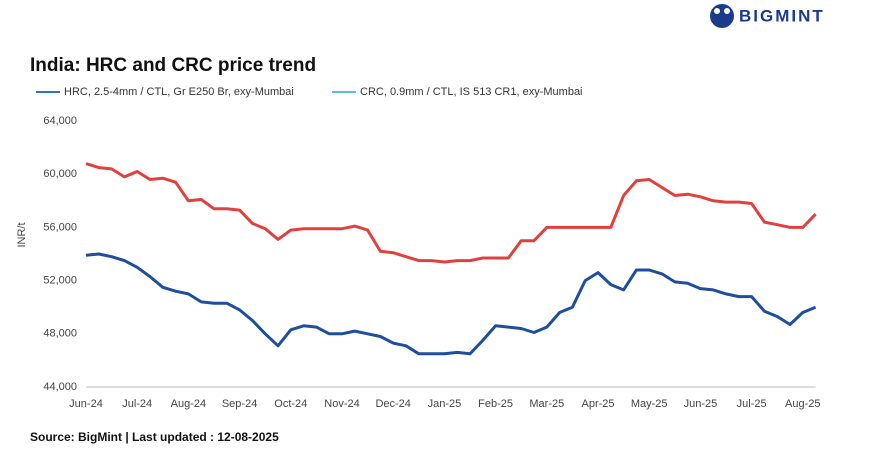 The image size is (883, 454). Describe the element at coordinates (60, 227) in the screenshot. I see `y-tick-label: 56,000` at that location.